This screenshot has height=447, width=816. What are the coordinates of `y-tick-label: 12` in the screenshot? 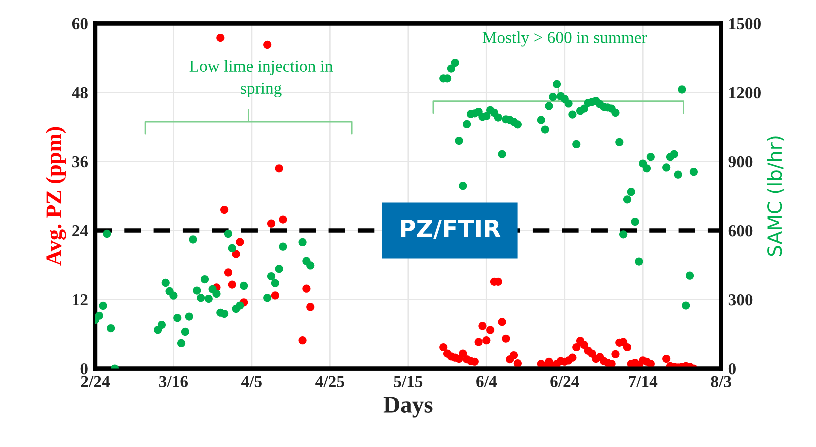 It's located at (80, 300).